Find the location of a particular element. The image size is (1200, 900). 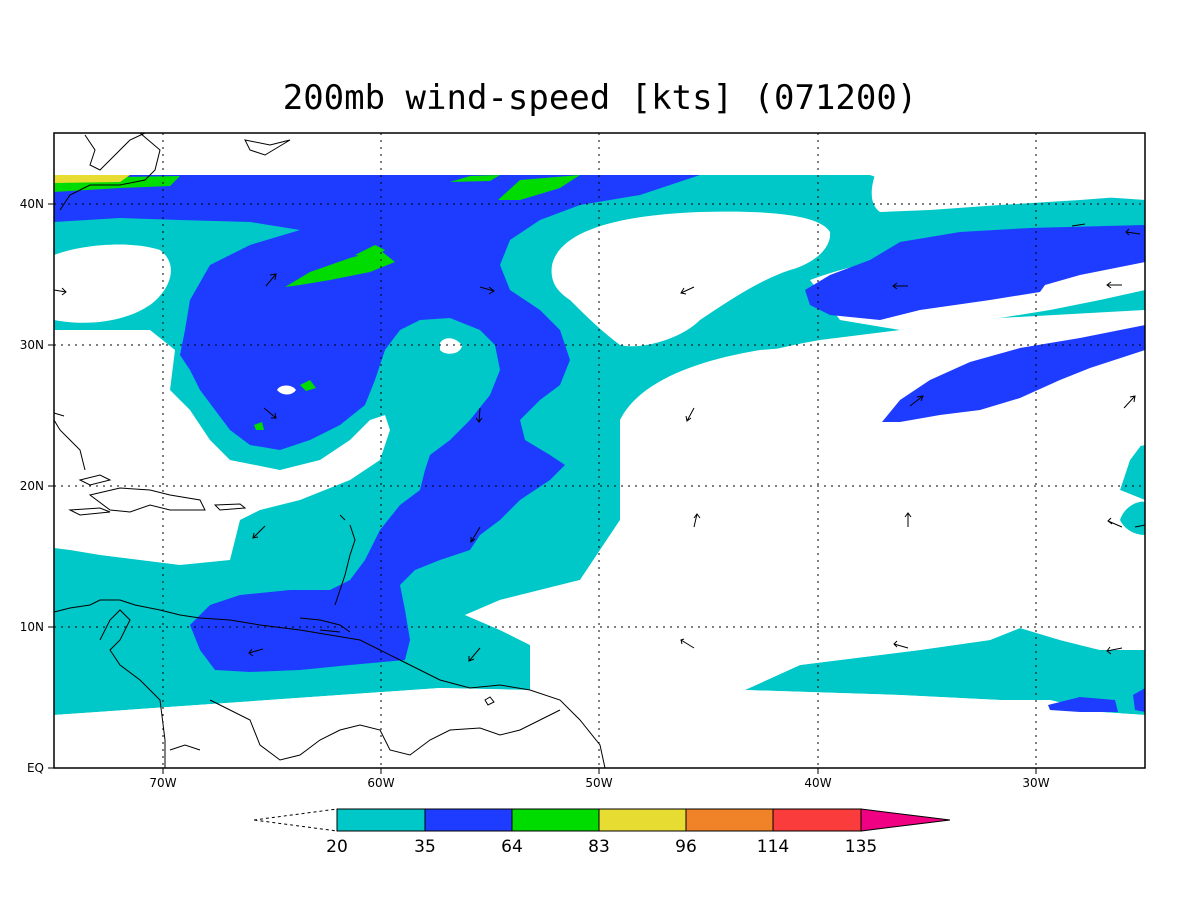

colorbar-label: 64 is located at coordinates (512, 847).